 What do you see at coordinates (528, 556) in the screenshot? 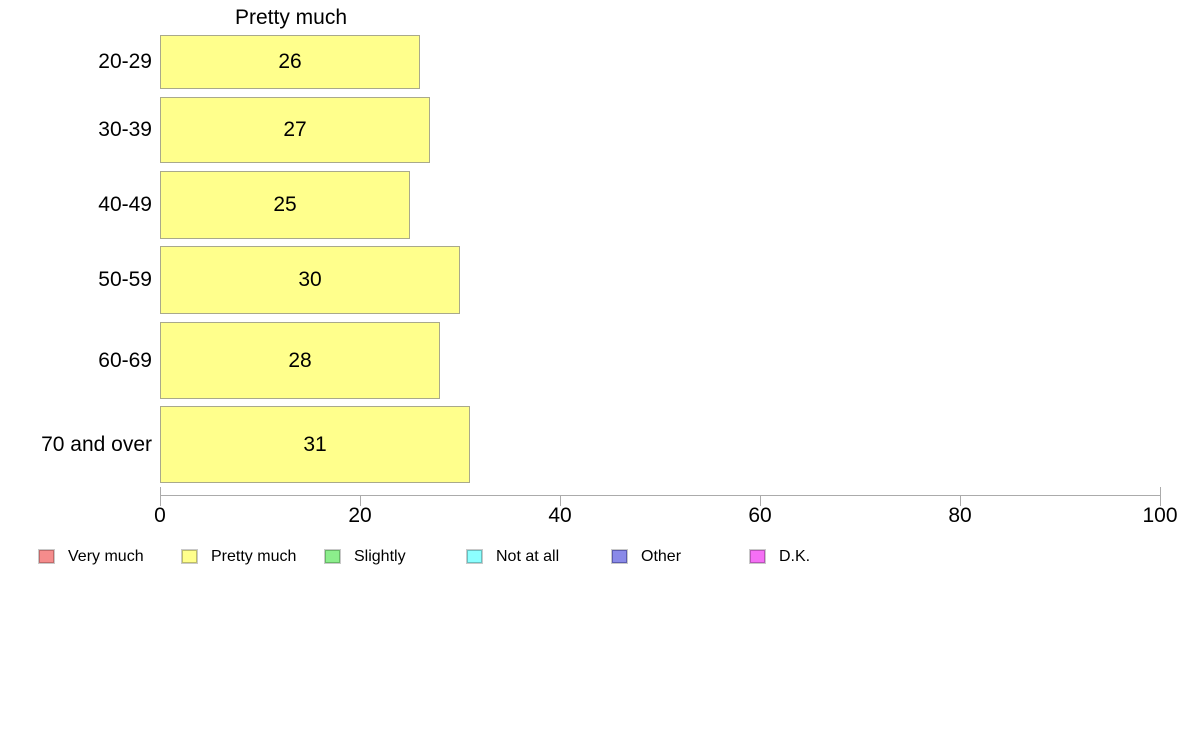
I see `legend-label: Not at all` at bounding box center [528, 556].